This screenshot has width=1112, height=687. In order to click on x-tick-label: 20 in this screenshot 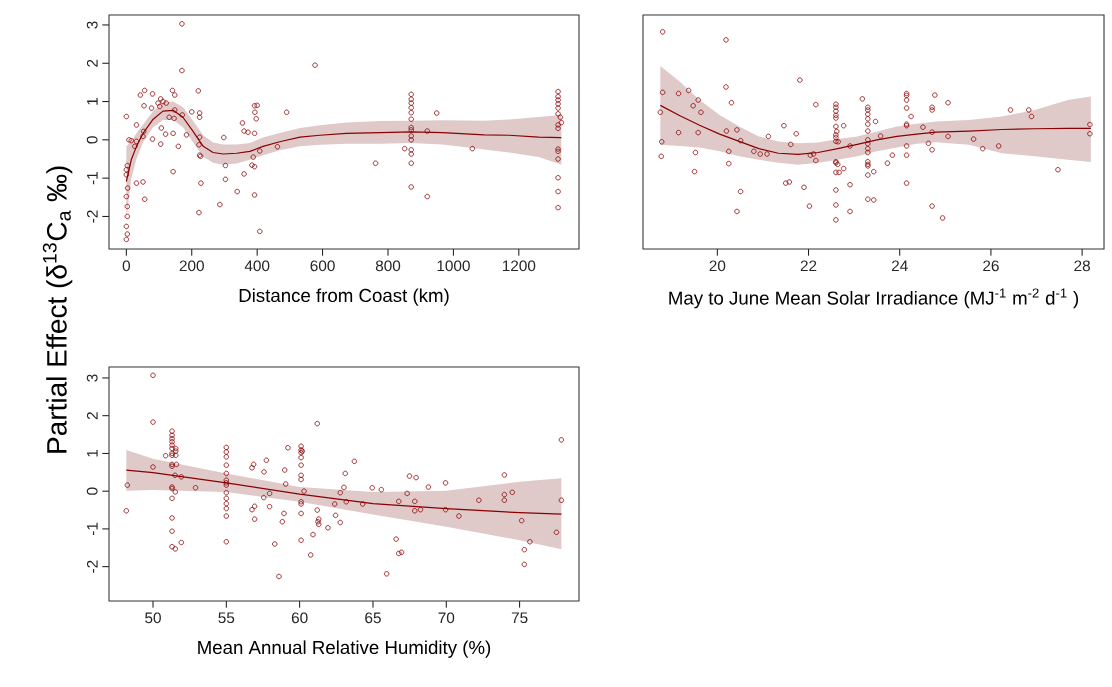, I will do `click(717, 266)`.